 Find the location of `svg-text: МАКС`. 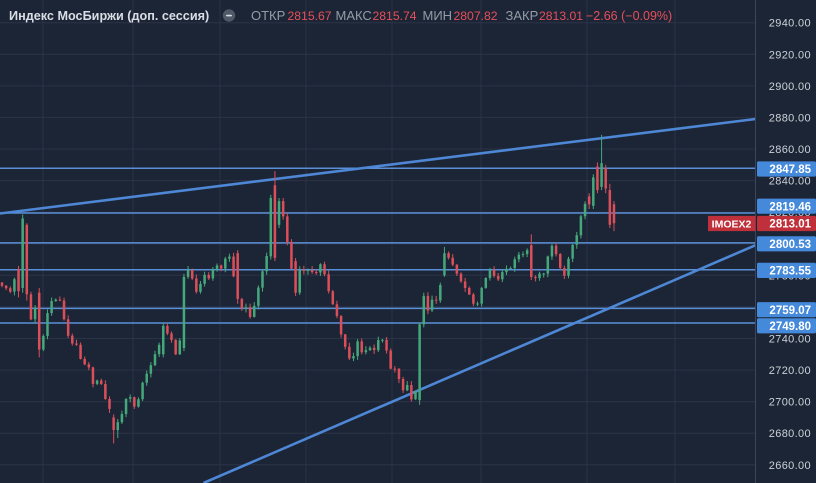

svg-text: МАКС is located at coordinates (354, 15).